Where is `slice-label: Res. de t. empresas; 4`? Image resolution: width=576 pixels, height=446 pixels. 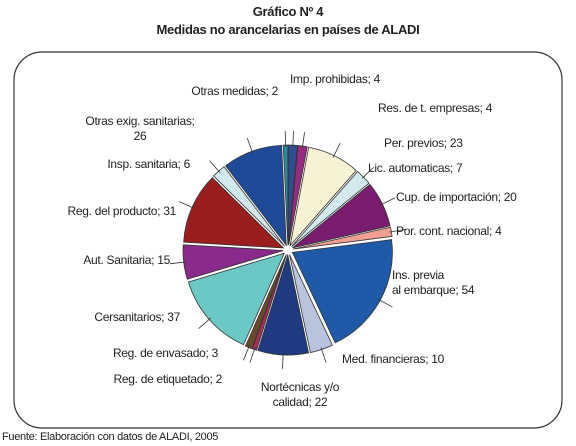
slice-label: Res. de t. empresas; 4 is located at coordinates (435, 108).